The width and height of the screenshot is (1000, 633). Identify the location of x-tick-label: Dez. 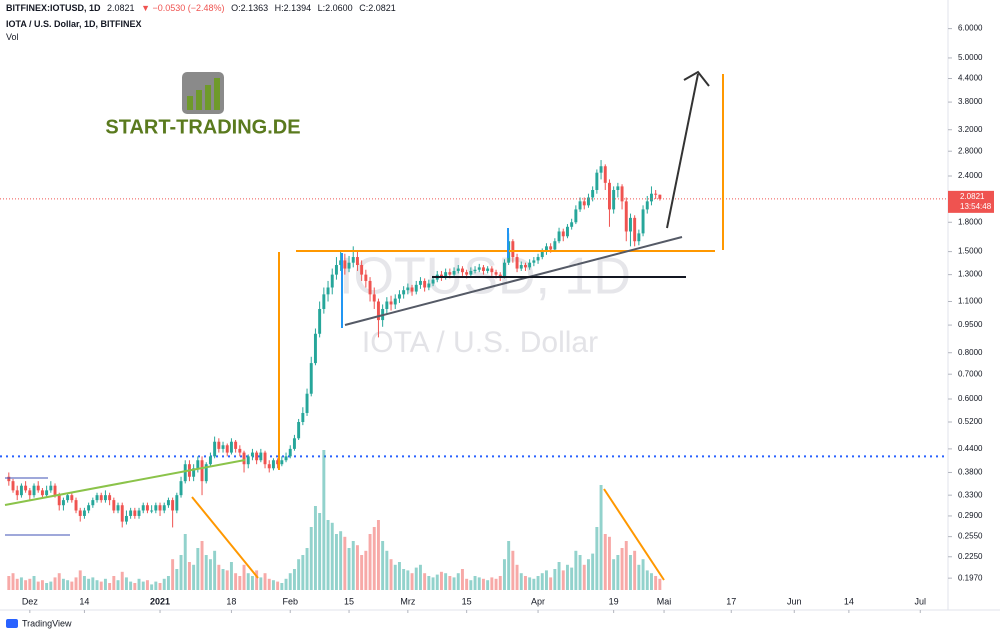
(30, 601).